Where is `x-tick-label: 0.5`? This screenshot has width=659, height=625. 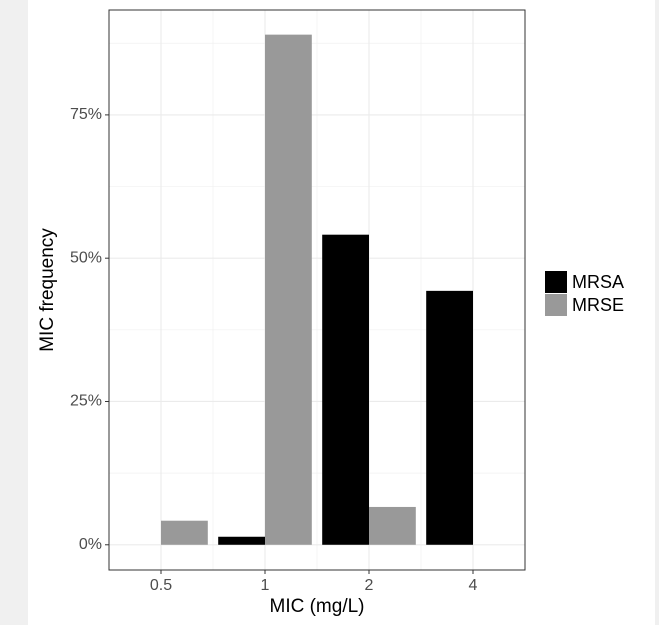 x-tick-label: 0.5 is located at coordinates (161, 585).